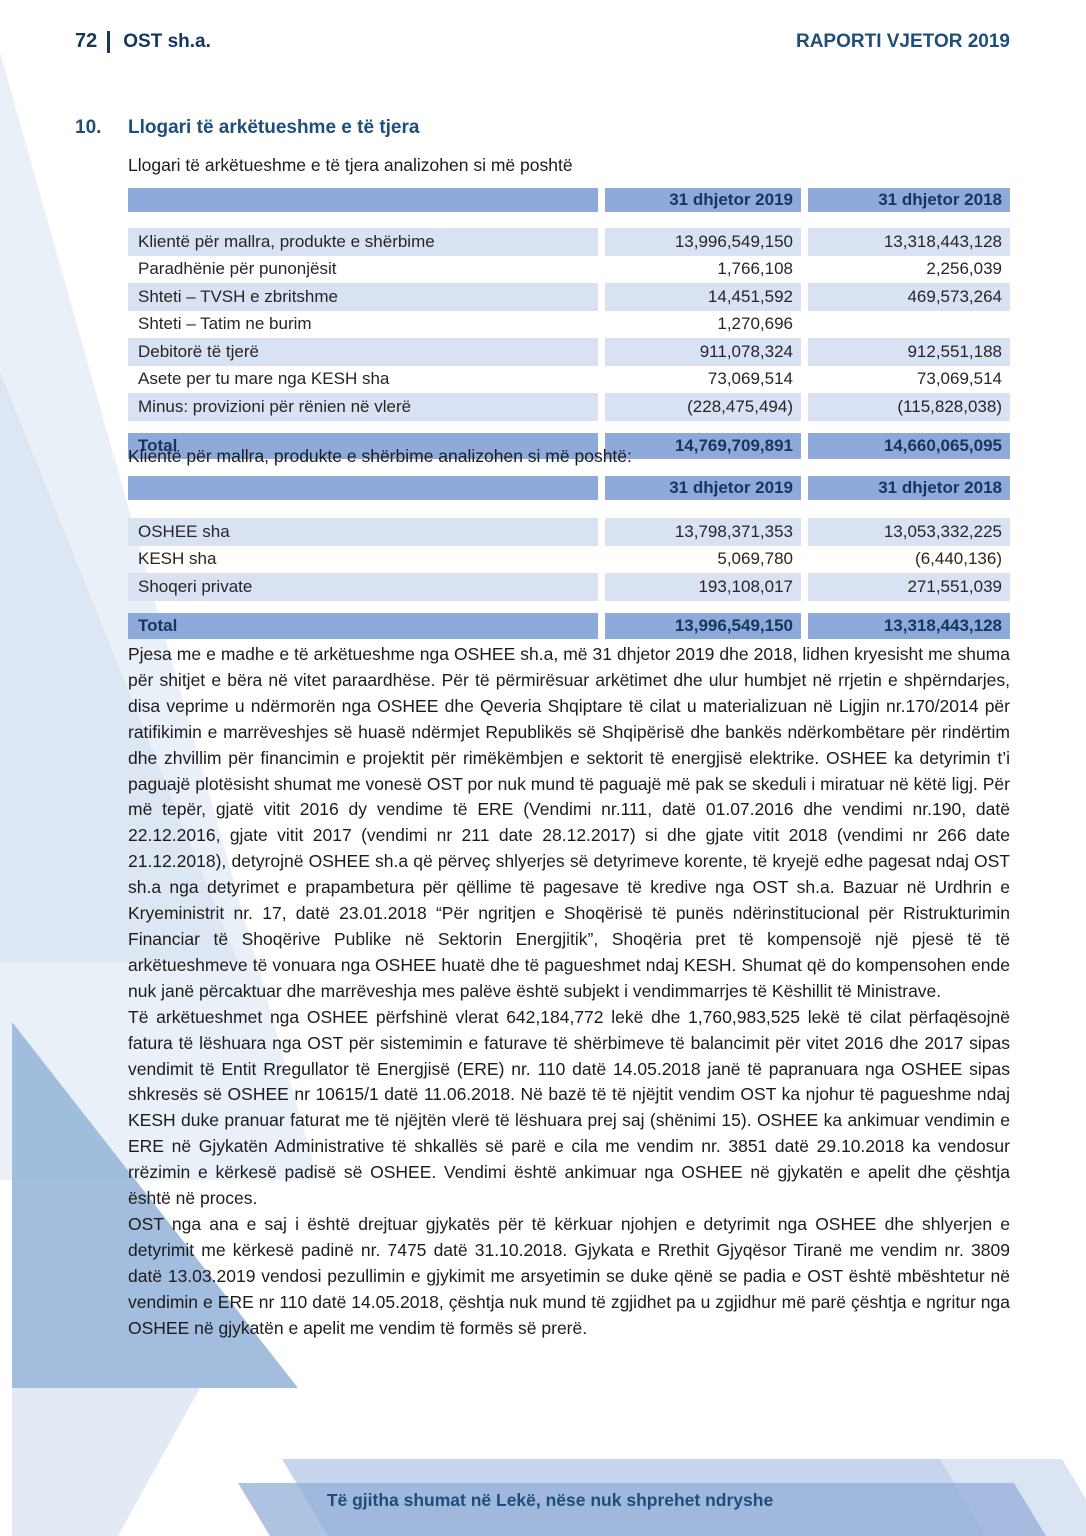 The width and height of the screenshot is (1086, 1536). Describe the element at coordinates (155, 1205) in the screenshot. I see `left-triangle-medium` at that location.